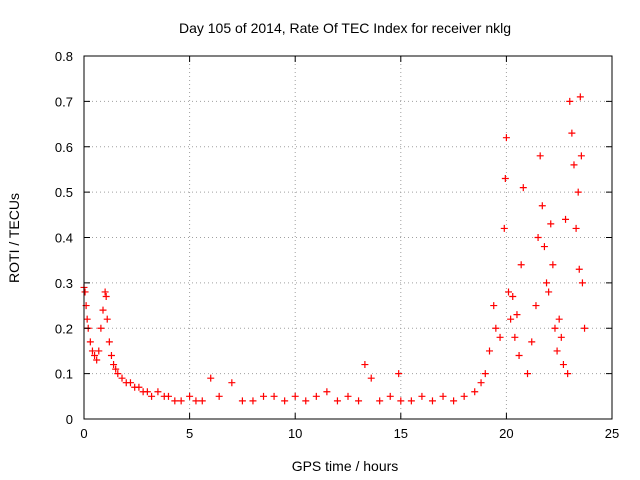 The height and width of the screenshot is (480, 640). What do you see at coordinates (64, 56) in the screenshot?
I see `y-tick-label: 0.8` at bounding box center [64, 56].